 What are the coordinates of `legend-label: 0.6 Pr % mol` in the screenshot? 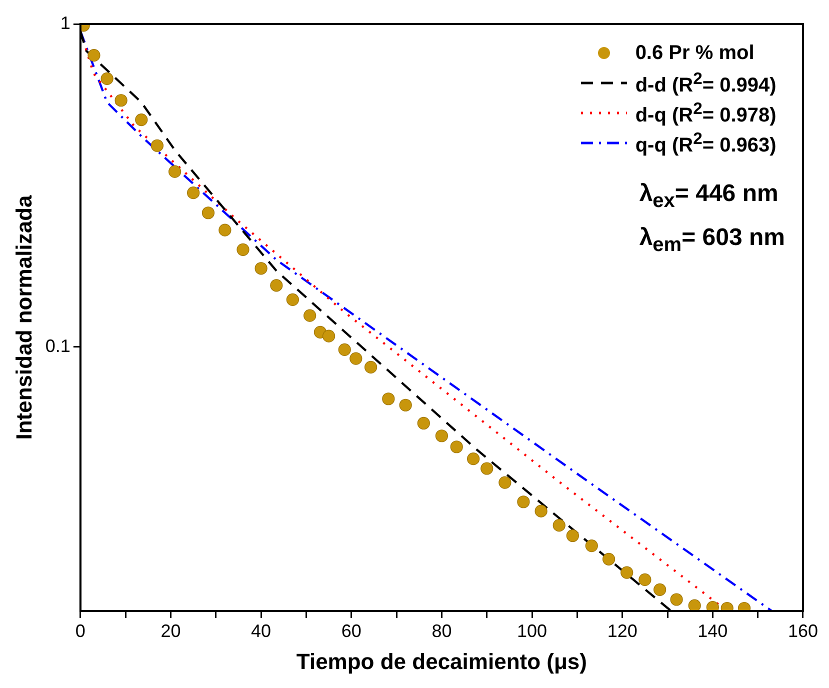 It's located at (694, 53).